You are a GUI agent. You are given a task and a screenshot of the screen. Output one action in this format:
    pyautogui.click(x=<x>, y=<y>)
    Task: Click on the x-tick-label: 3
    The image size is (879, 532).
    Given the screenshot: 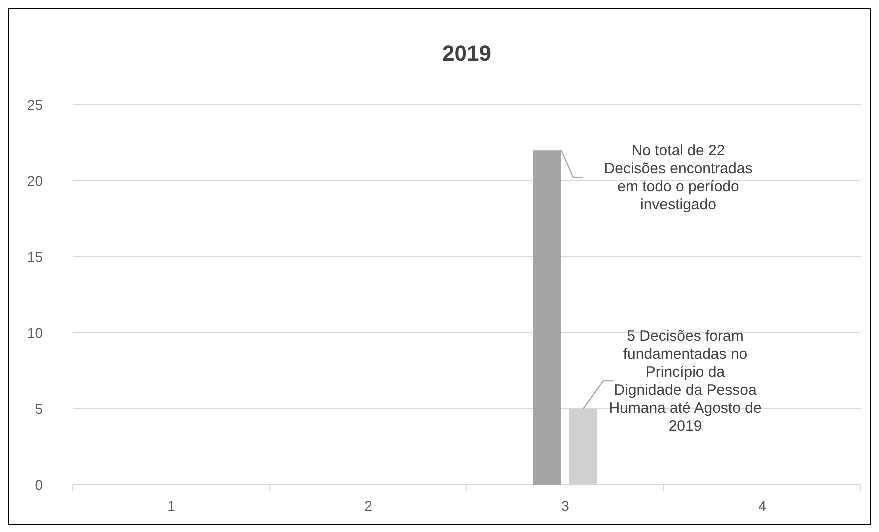 What is the action you would take?
    pyautogui.click(x=566, y=506)
    